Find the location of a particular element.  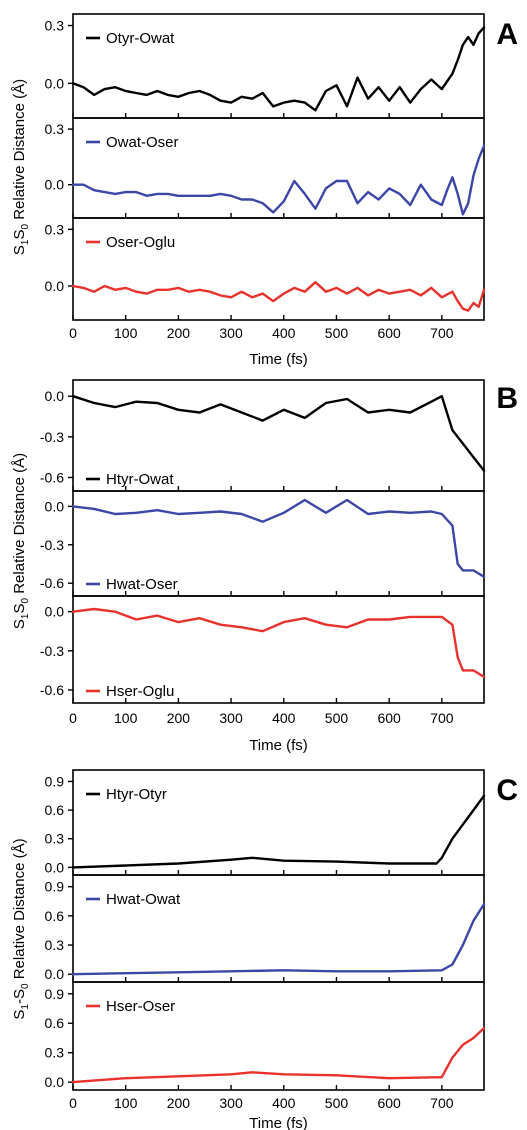

subplot: 0.3 0.0 Oser-Oglu is located at coordinates (265, 269).